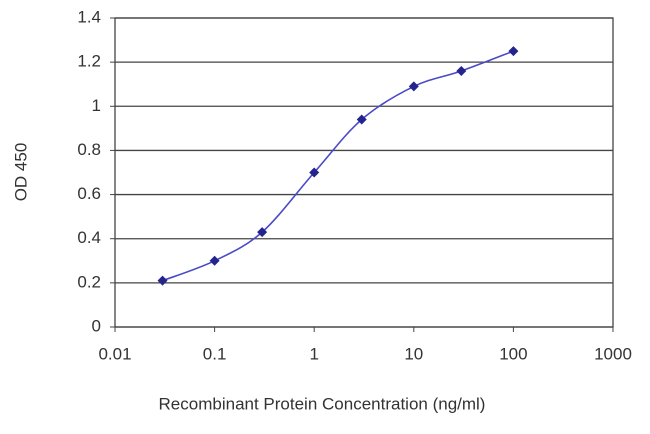  Describe the element at coordinates (89, 16) in the screenshot. I see `y-tick-label: 1.4` at that location.